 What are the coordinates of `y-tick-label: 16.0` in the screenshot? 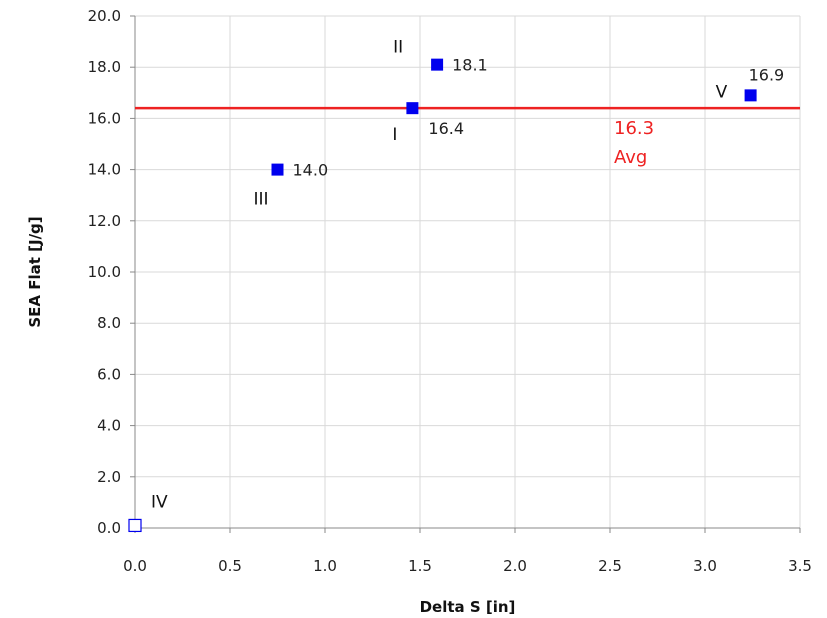 It's located at (104, 118).